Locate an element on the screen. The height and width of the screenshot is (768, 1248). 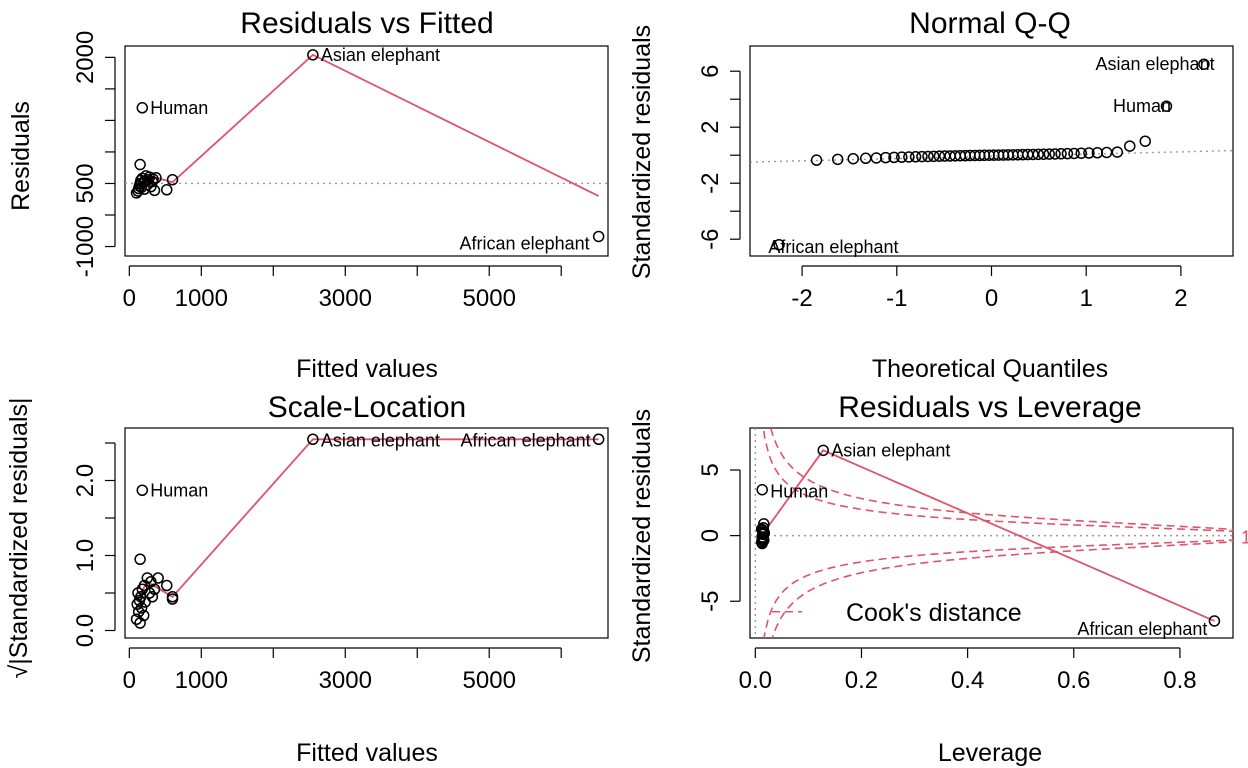
y-tick-label: -5 is located at coordinates (710, 601).